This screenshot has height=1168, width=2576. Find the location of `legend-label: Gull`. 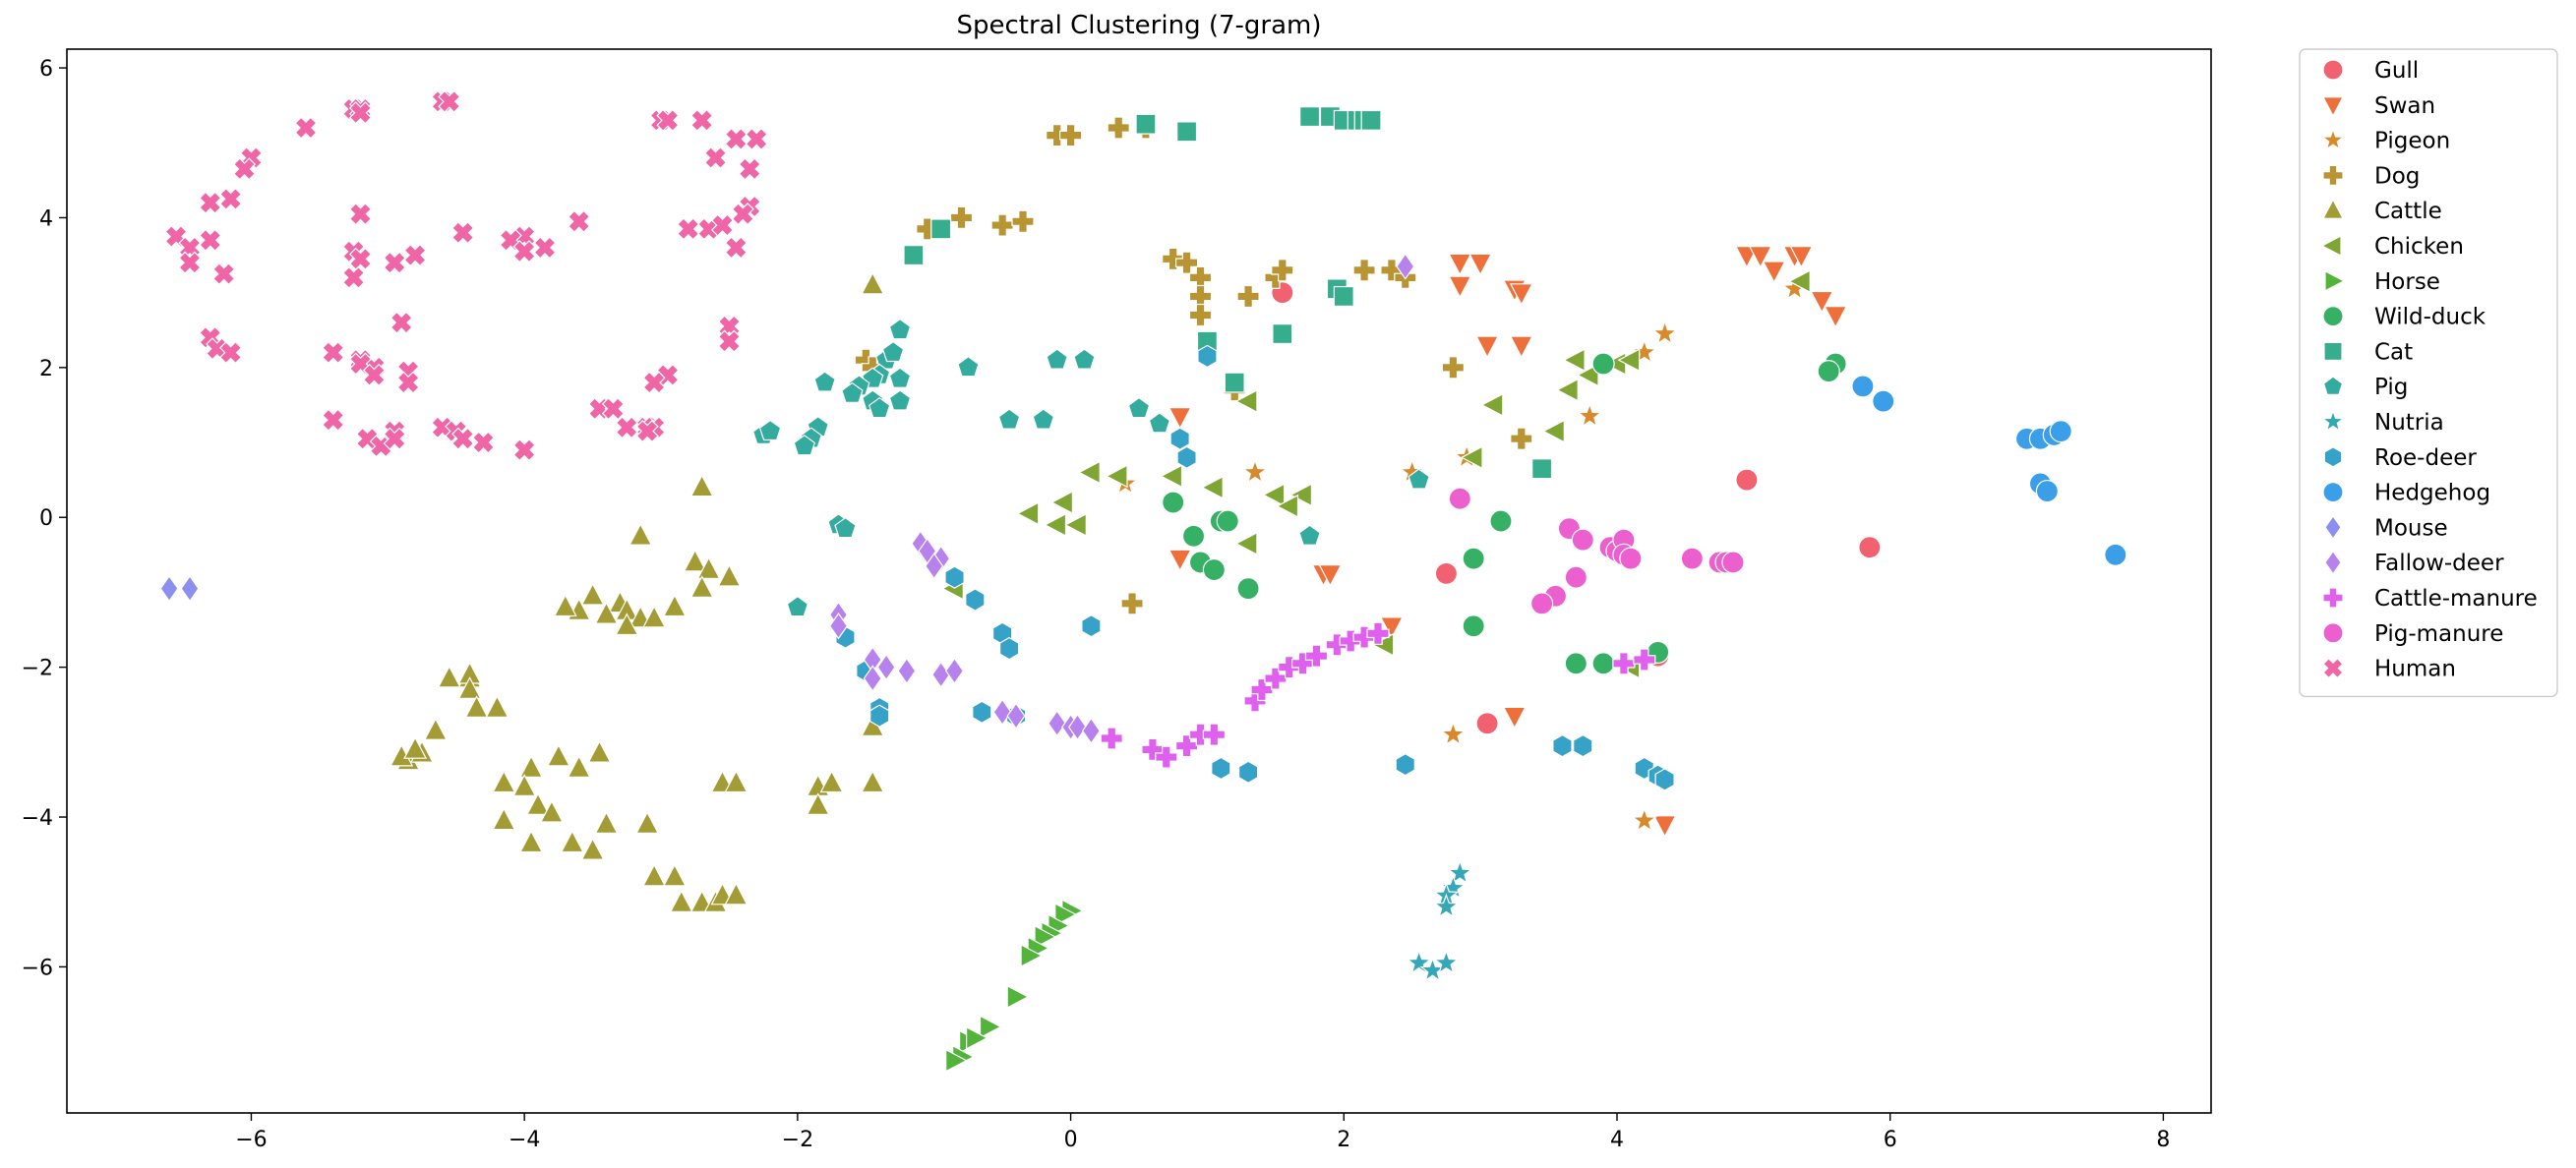

legend-label: Gull is located at coordinates (2396, 71).